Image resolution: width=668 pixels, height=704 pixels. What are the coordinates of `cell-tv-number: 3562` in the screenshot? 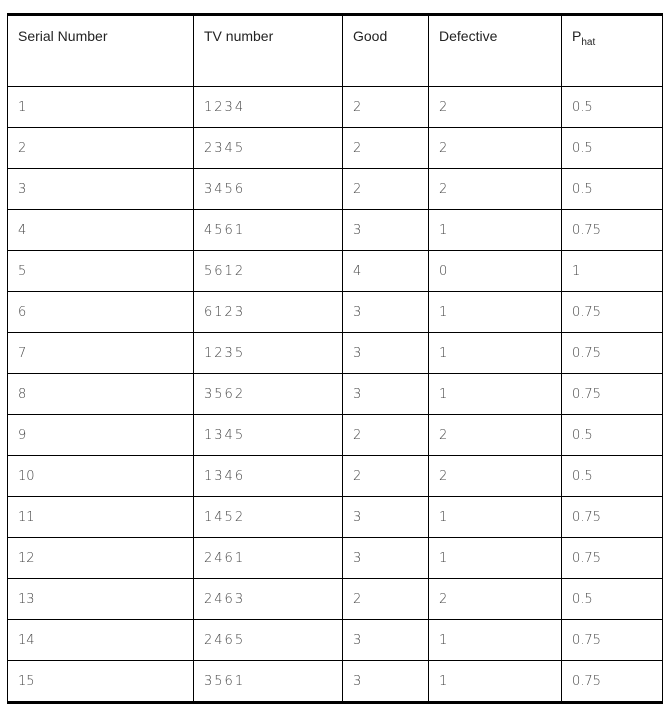 It's located at (268, 394).